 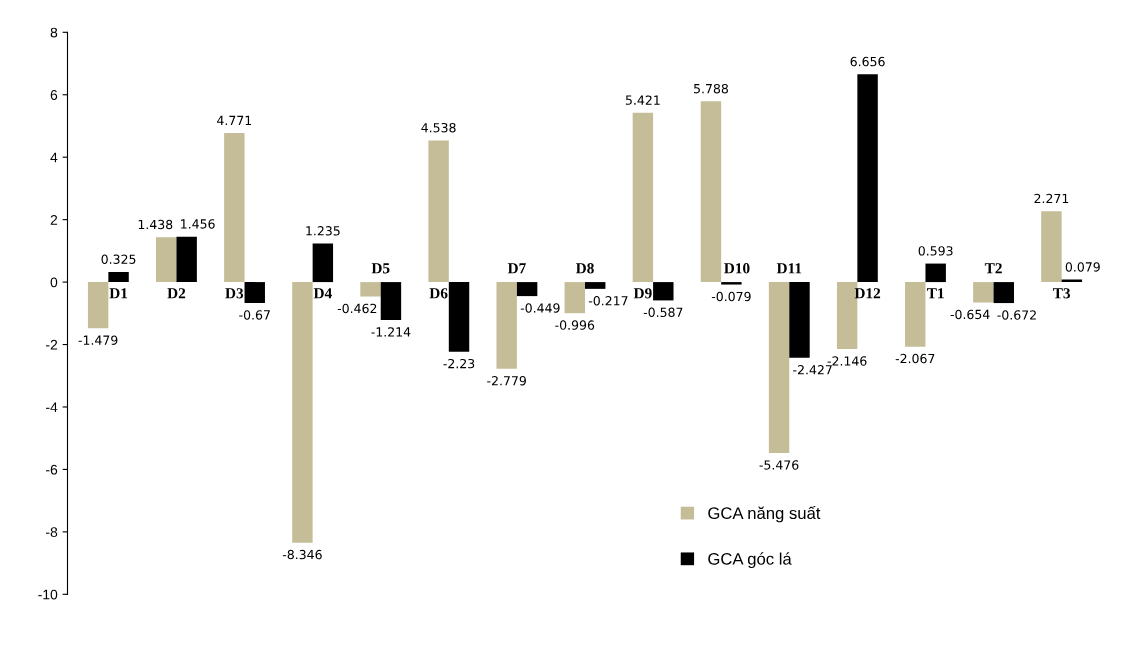 I want to click on y-tick-label: -6, so click(x=52, y=469).